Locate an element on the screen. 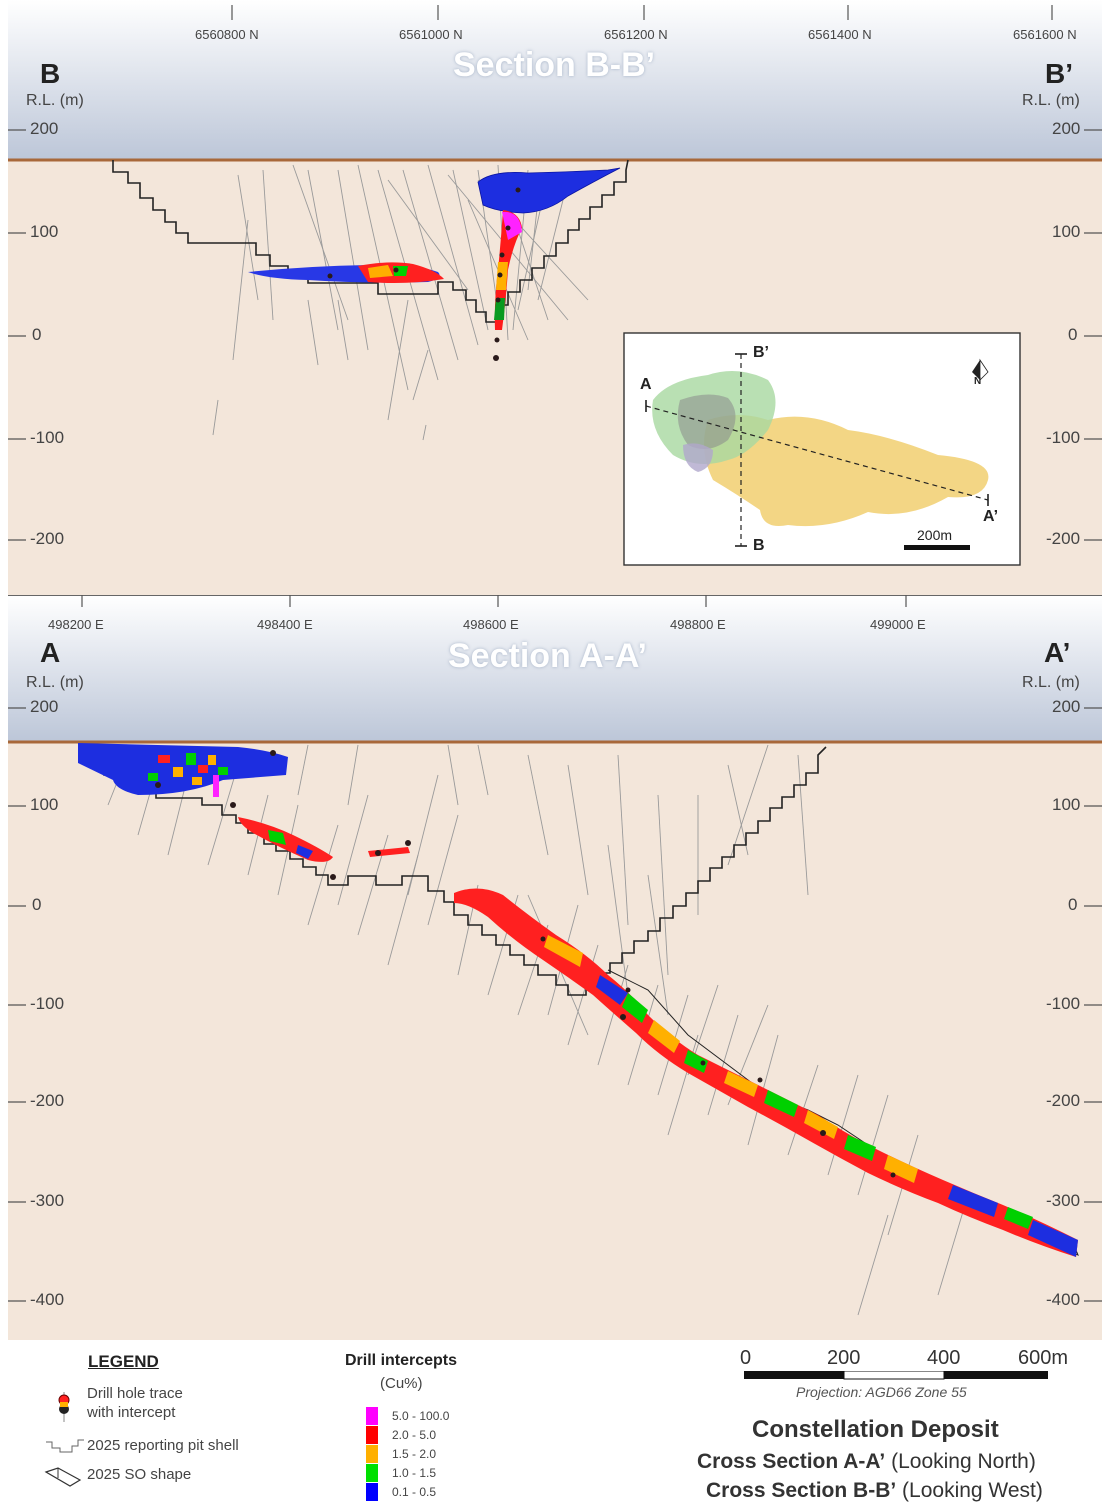 The image size is (1102, 1511). scale-label: 400 is located at coordinates (944, 1358).